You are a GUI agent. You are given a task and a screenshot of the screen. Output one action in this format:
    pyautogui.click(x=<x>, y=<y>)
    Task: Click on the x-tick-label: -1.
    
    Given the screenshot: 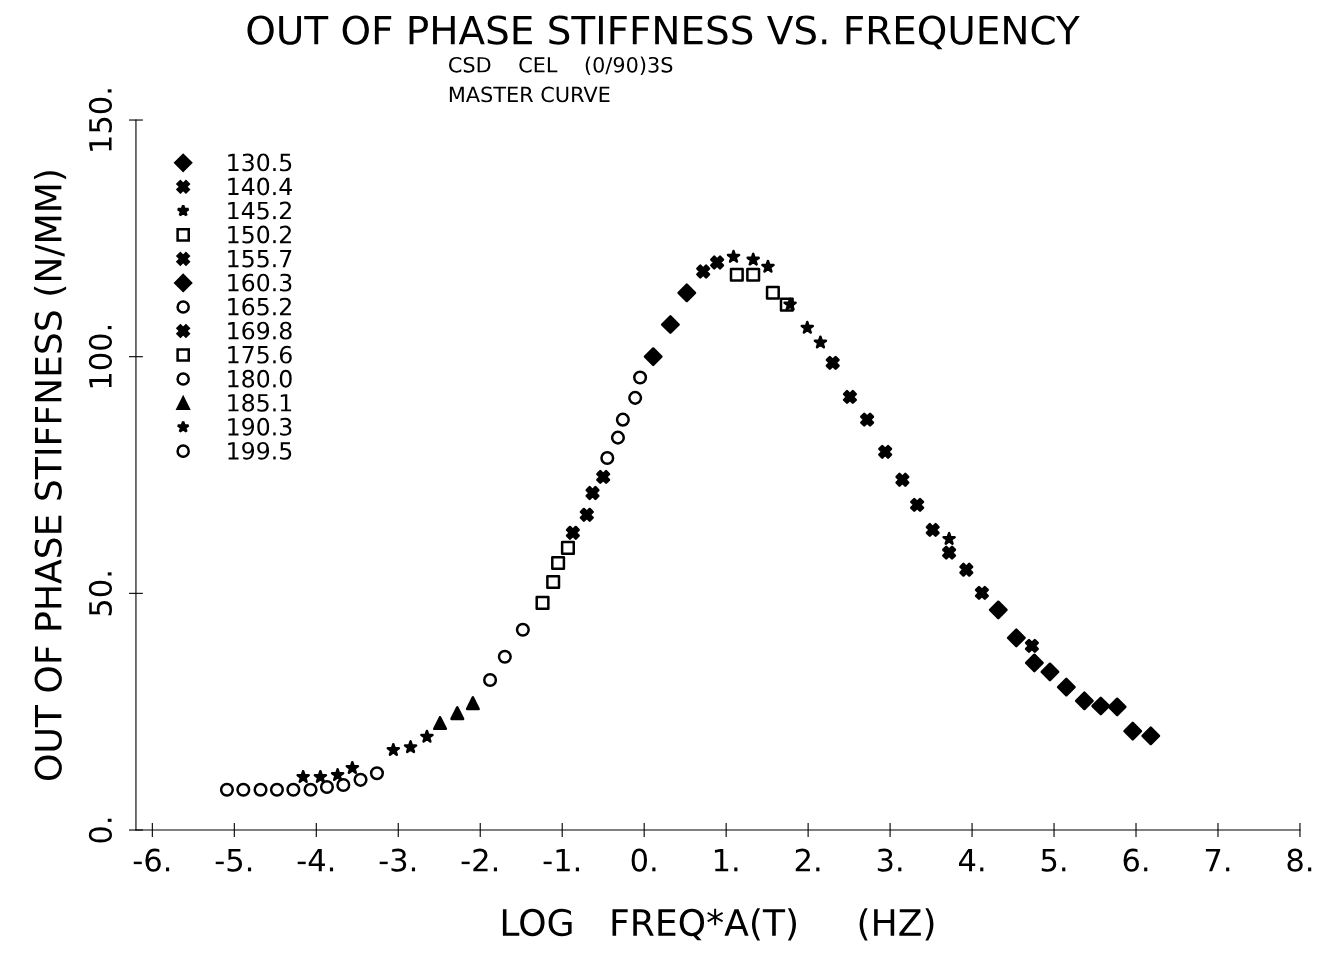 What is the action you would take?
    pyautogui.click(x=561, y=860)
    